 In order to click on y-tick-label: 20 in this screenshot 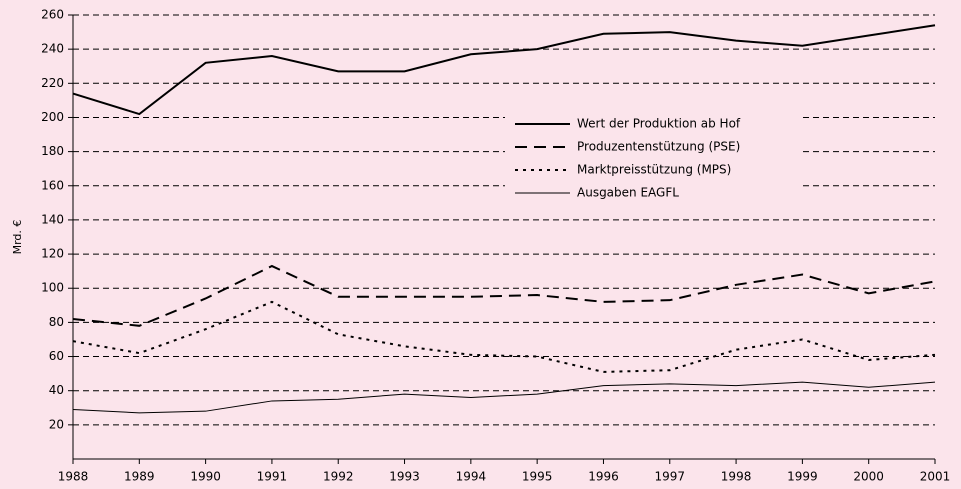, I will do `click(56, 424)`.